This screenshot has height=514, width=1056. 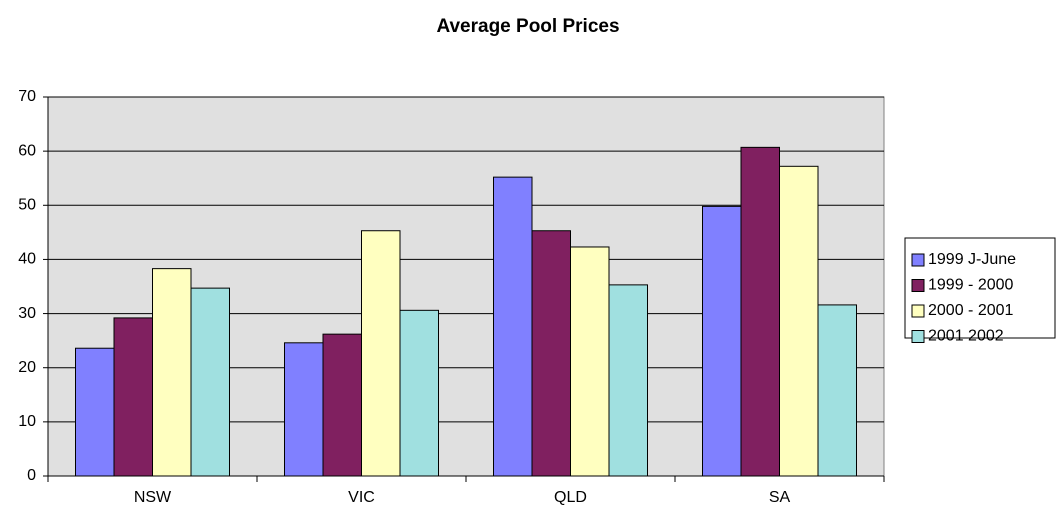 I want to click on y-tick-label: 0, so click(x=31, y=475).